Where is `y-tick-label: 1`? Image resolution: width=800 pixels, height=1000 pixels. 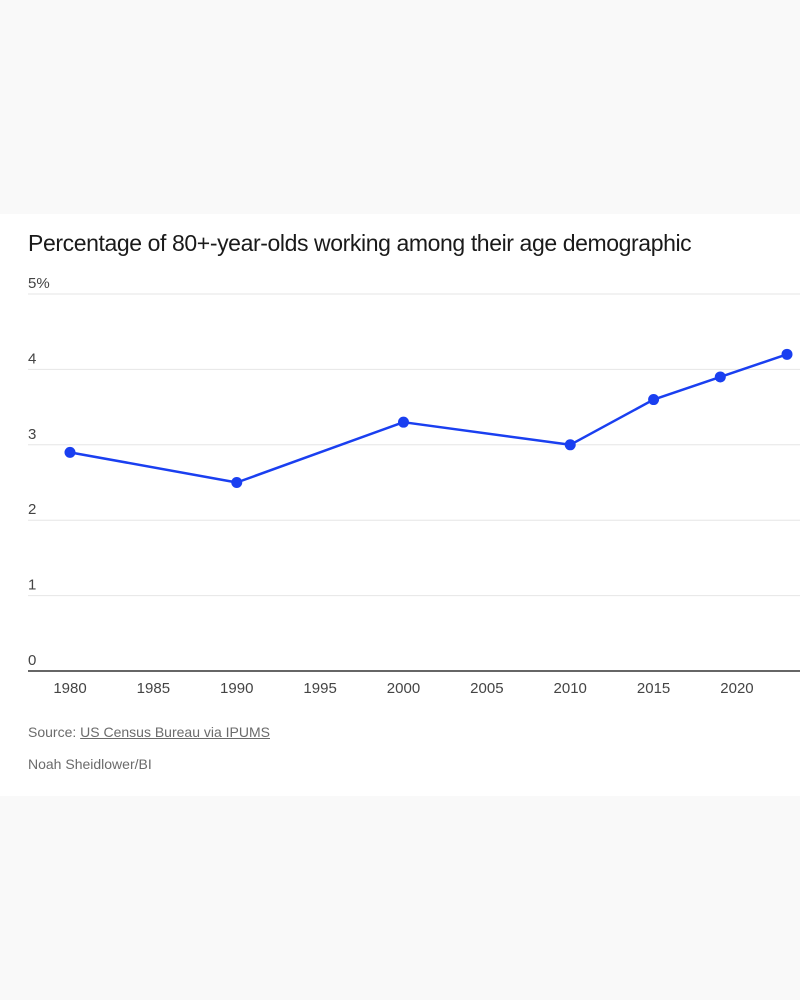
y-tick-label: 1 is located at coordinates (32, 585).